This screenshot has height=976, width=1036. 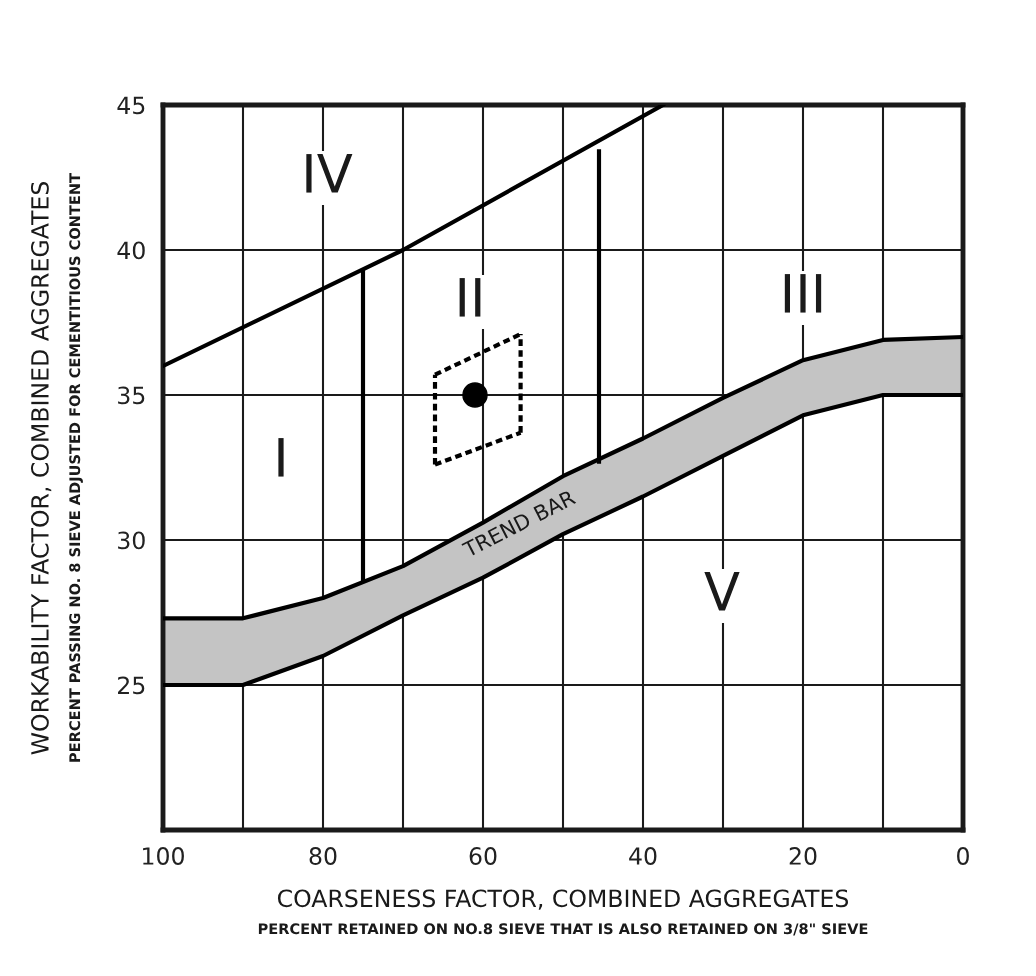 What do you see at coordinates (483, 856) in the screenshot?
I see `x-tick-label: 60` at bounding box center [483, 856].